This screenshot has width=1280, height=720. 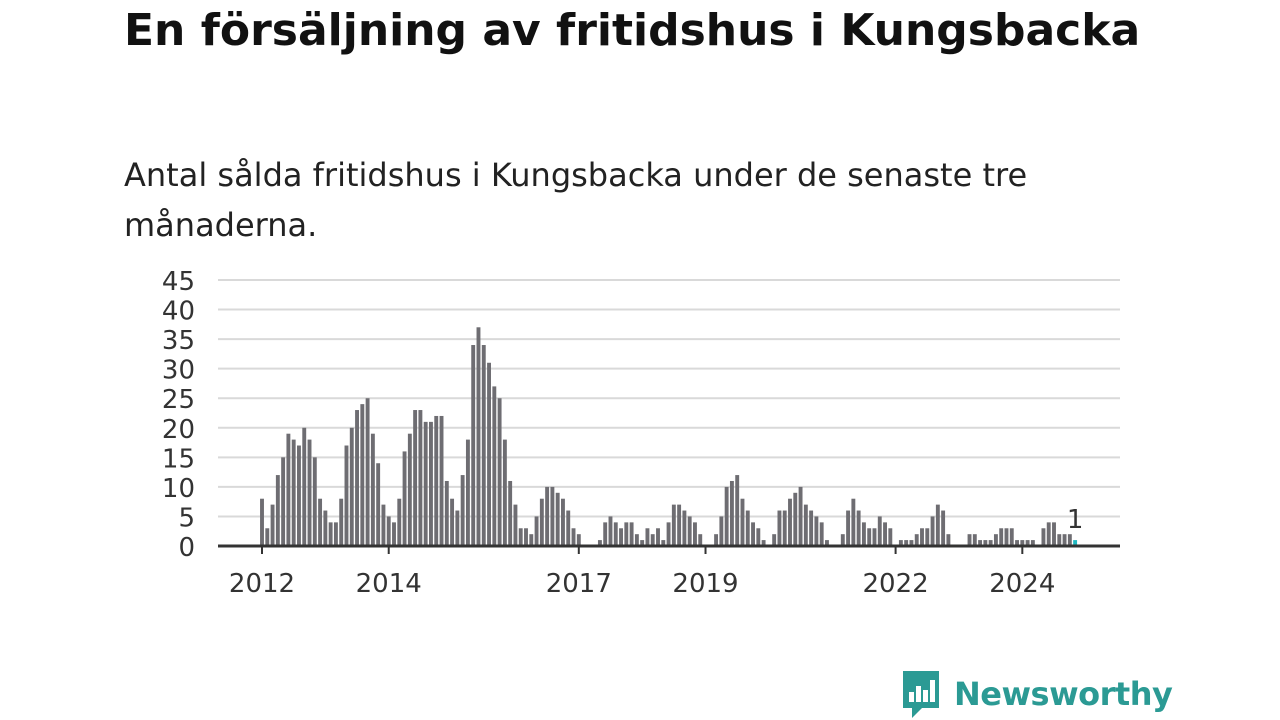 What do you see at coordinates (178, 400) in the screenshot?
I see `y-tick-label: 25` at bounding box center [178, 400].